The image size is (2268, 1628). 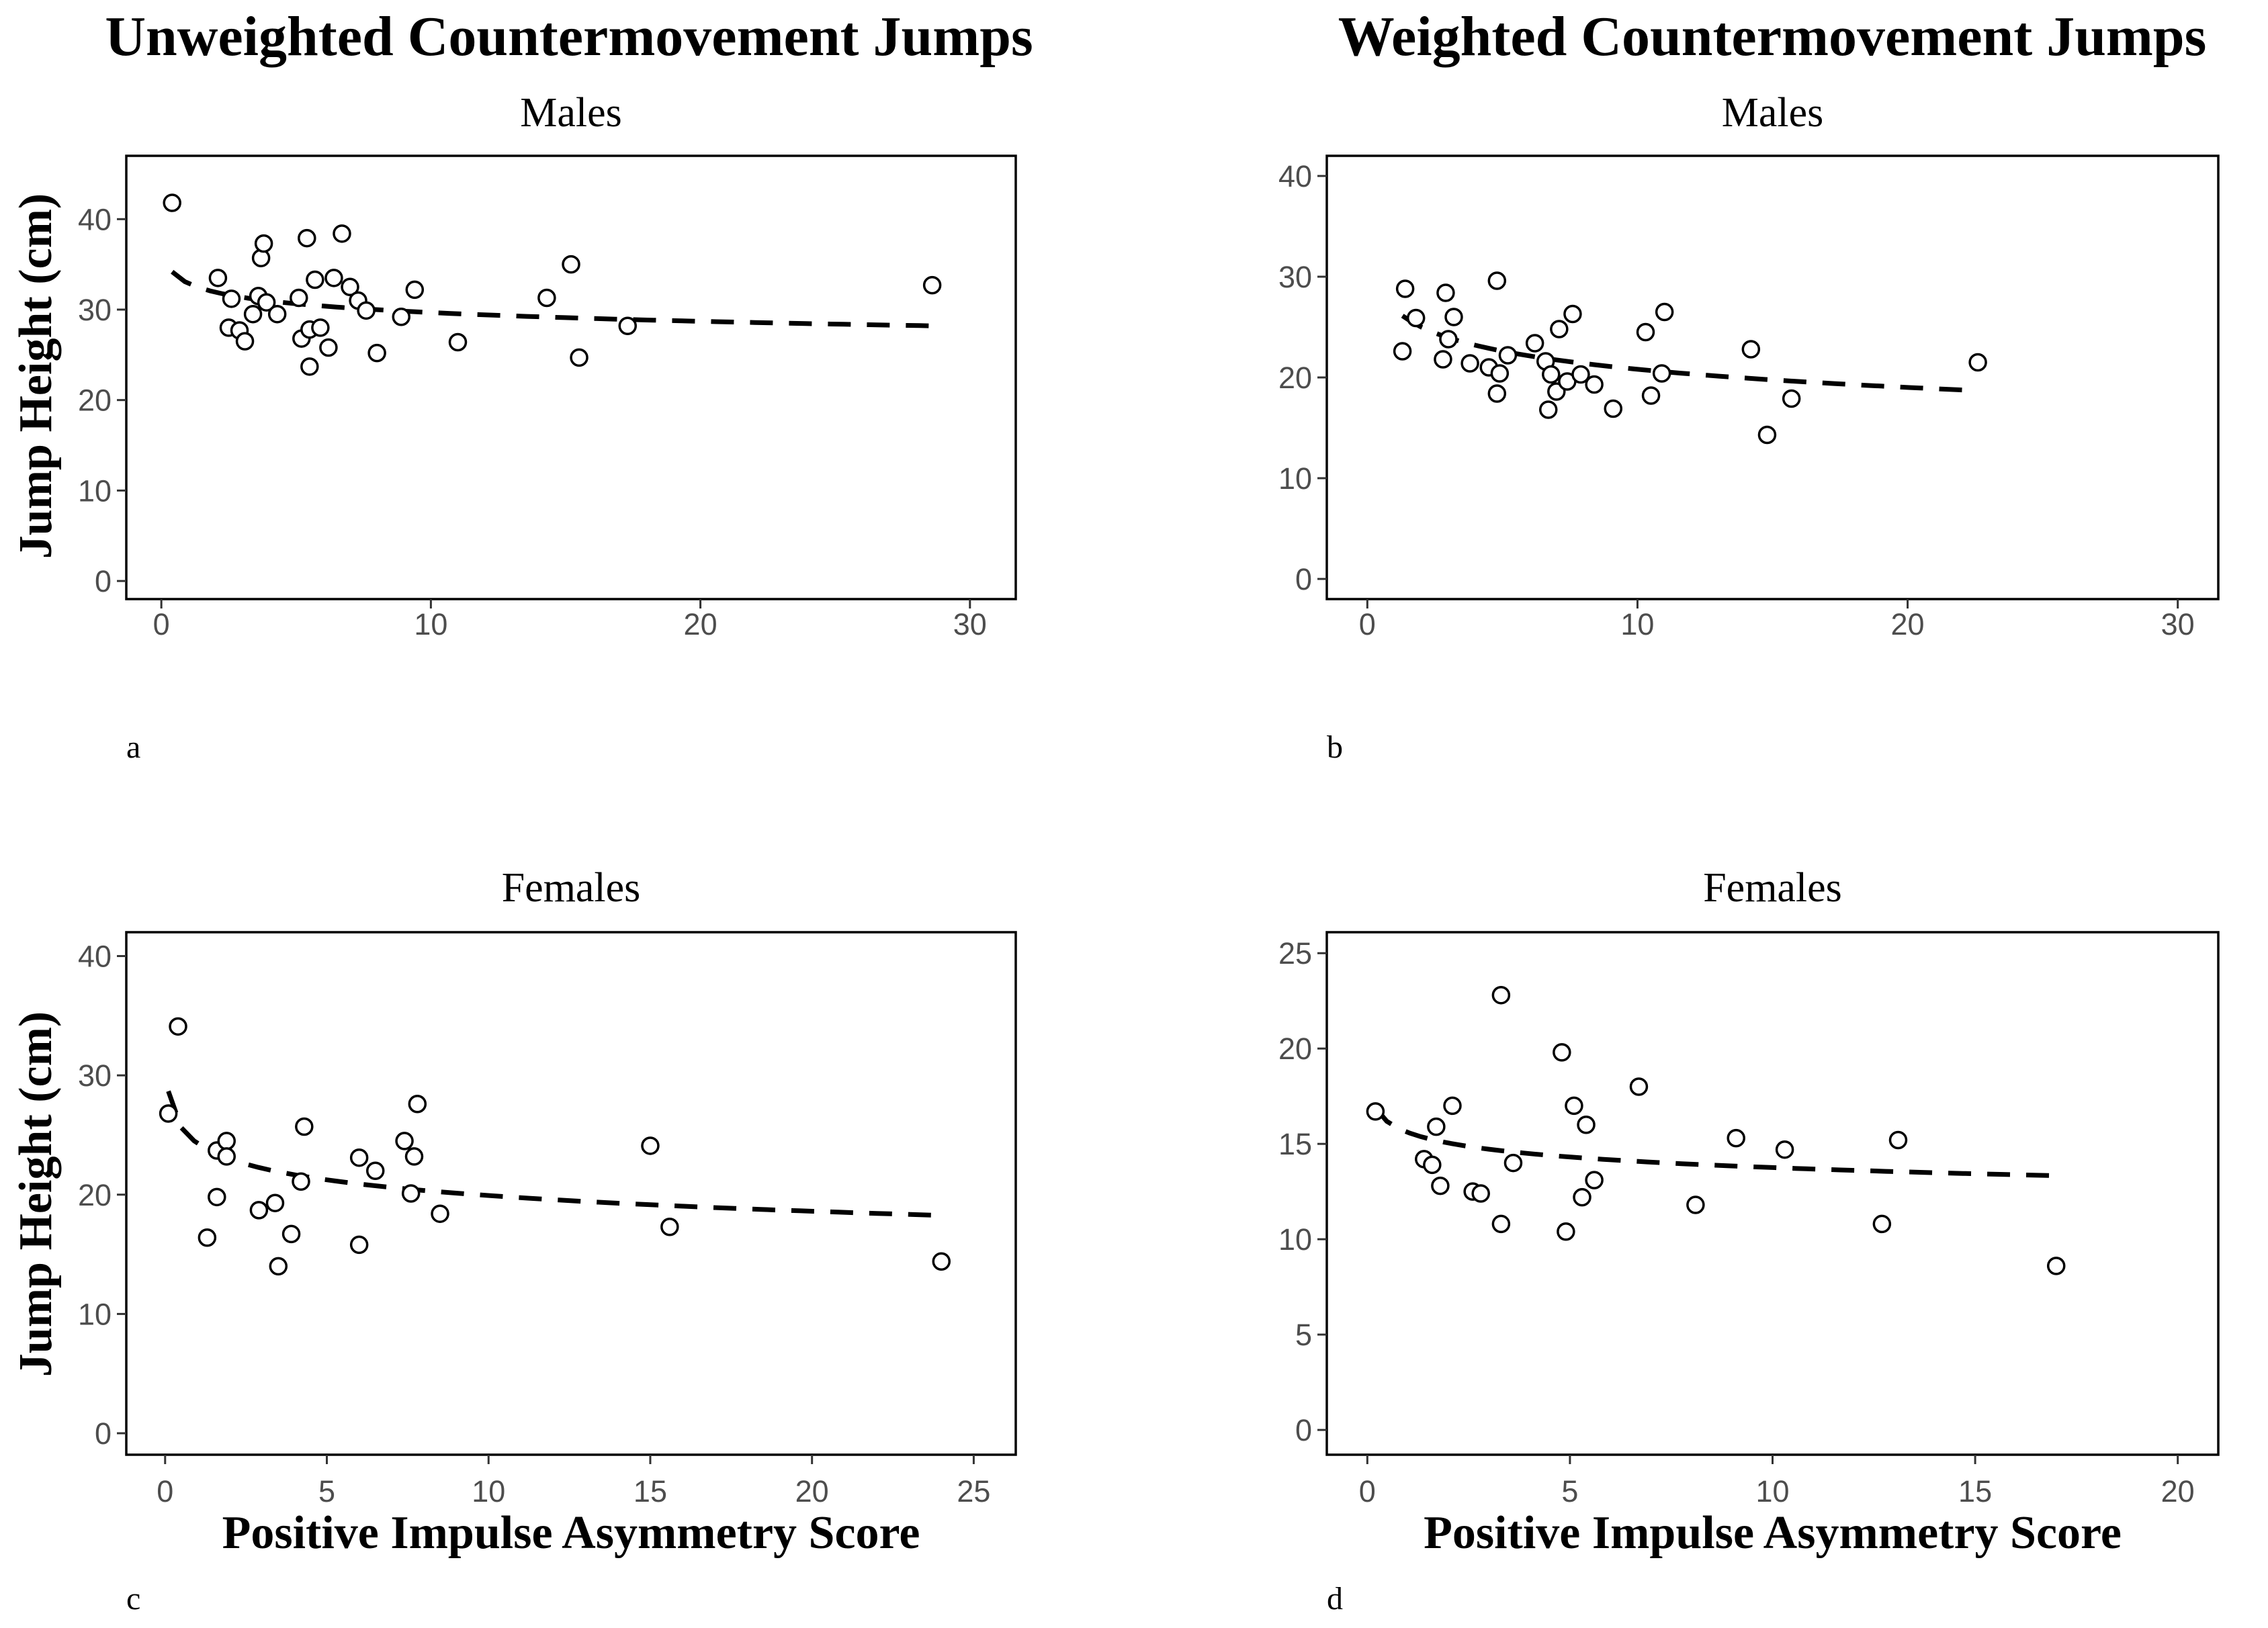 I want to click on panel-letter: a, so click(x=133, y=747).